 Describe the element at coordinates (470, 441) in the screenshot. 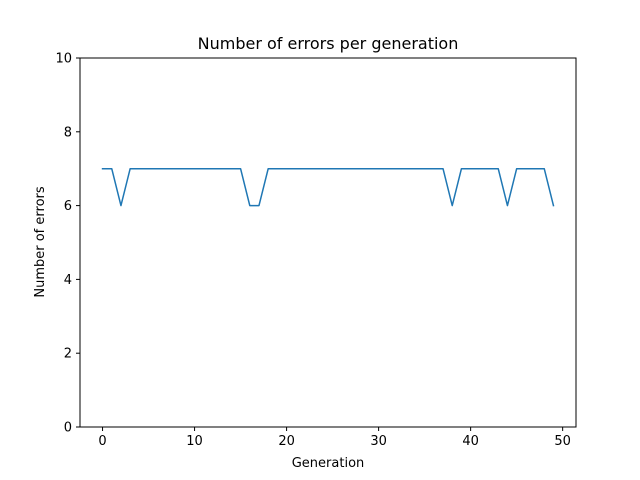

I see `x-tick-label: 40` at that location.